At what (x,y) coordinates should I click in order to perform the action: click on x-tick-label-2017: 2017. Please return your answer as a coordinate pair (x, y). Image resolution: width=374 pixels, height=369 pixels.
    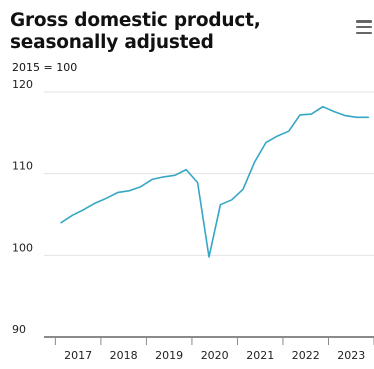
    Looking at the image, I should click on (78, 355).